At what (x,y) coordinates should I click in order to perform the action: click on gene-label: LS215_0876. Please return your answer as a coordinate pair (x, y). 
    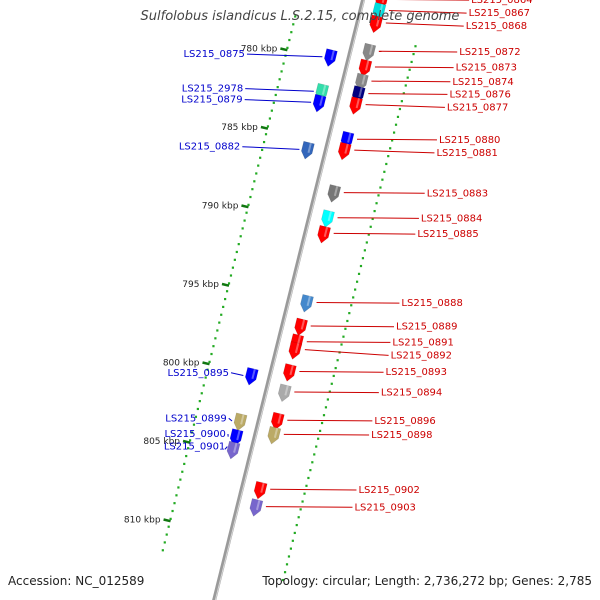
    Looking at the image, I should click on (479, 94).